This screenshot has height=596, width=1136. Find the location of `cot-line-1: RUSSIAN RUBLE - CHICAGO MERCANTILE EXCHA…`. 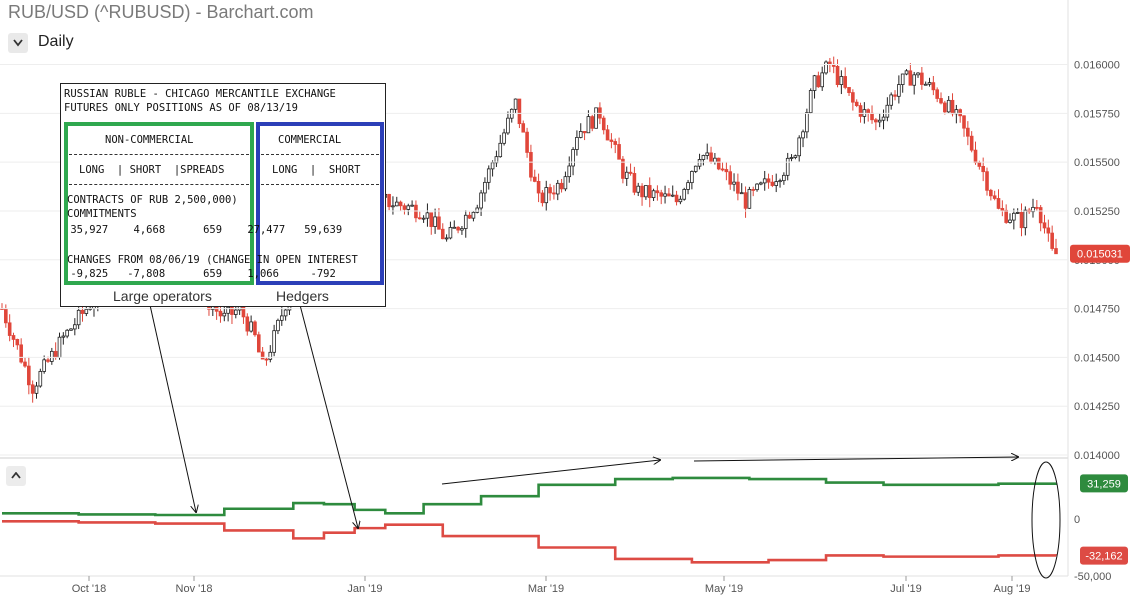

cot-line-1: RUSSIAN RUBLE - CHICAGO MERCANTILE EXCHA… is located at coordinates (200, 94).